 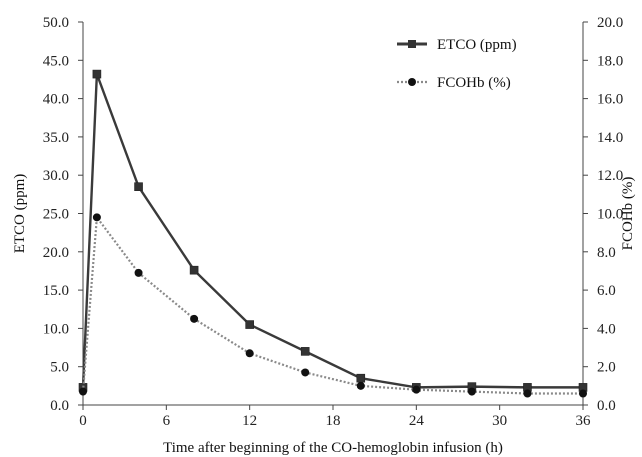 What do you see at coordinates (167, 421) in the screenshot?
I see `x-tick-label: 6` at bounding box center [167, 421].